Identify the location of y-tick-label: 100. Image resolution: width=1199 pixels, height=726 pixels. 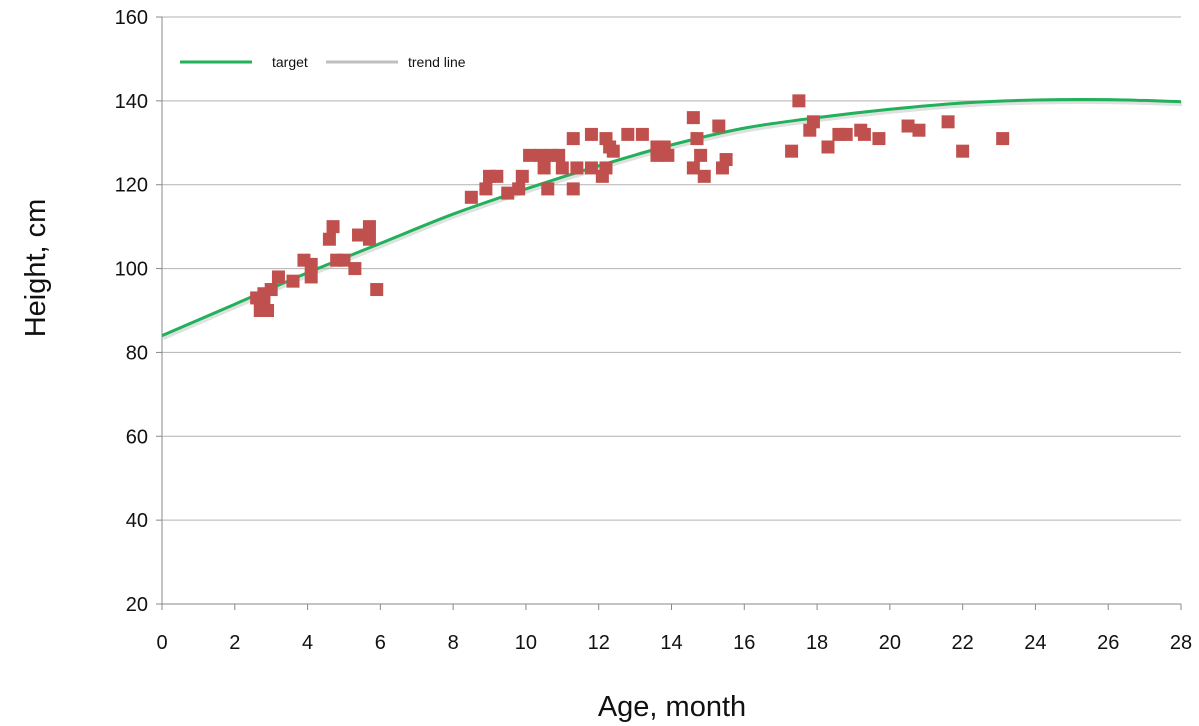
(131, 270).